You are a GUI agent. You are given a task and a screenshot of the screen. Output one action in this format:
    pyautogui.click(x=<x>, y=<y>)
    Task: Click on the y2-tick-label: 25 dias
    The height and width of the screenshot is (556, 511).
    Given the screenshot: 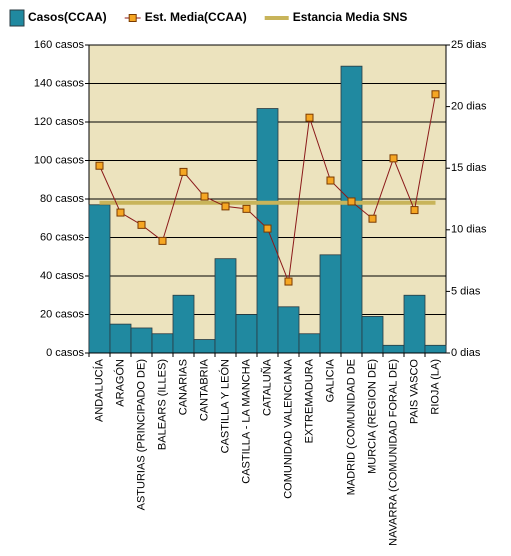 What is the action you would take?
    pyautogui.click(x=469, y=45)
    